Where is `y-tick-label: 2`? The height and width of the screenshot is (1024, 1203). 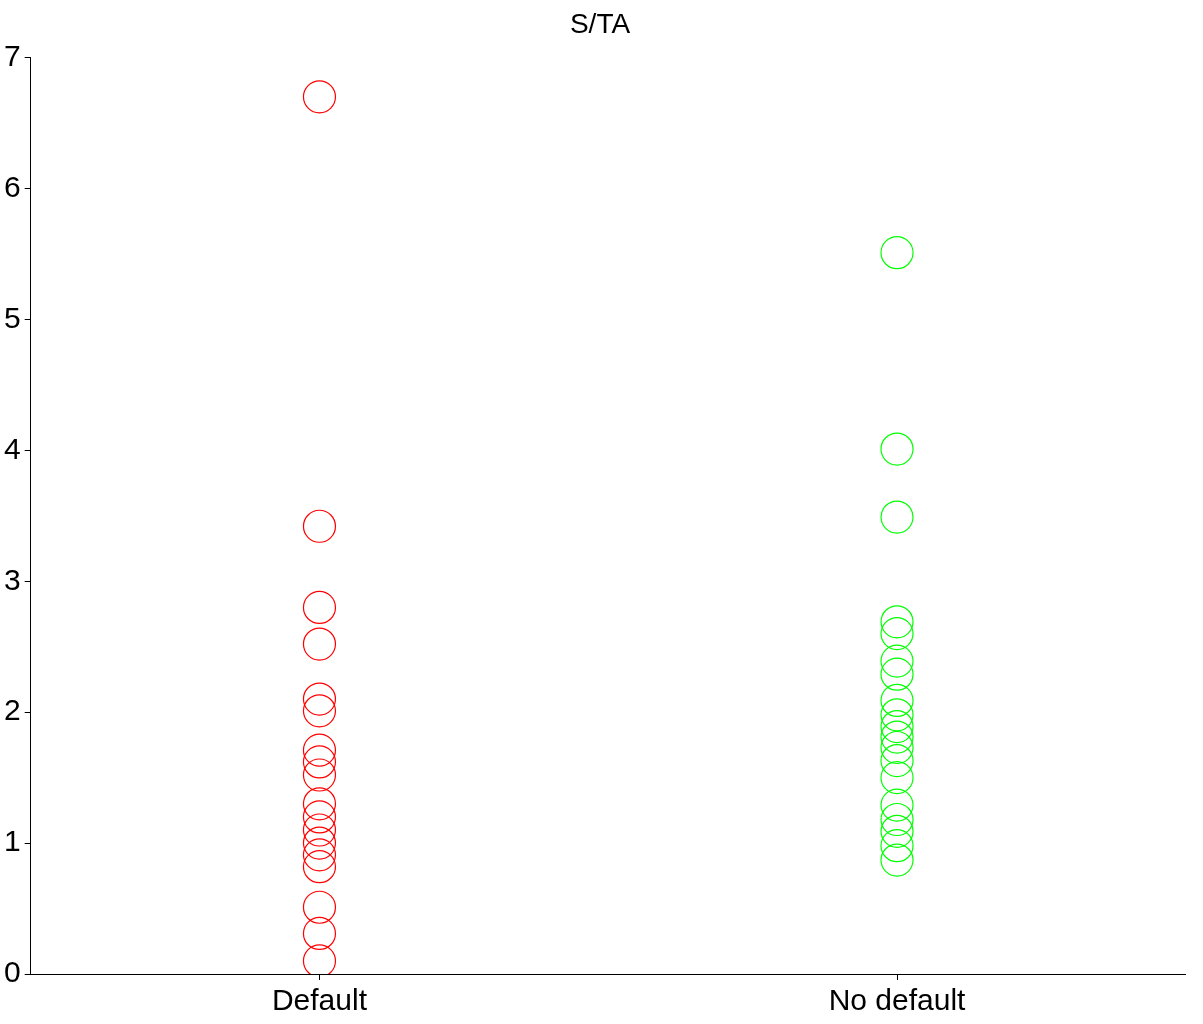
y-tick-label: 2 is located at coordinates (12, 710).